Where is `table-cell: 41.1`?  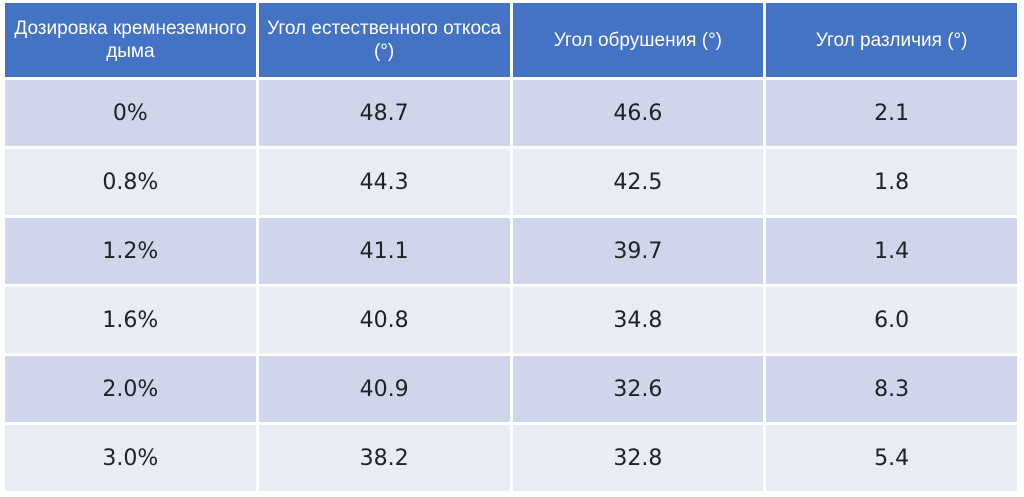
table-cell: 41.1 is located at coordinates (384, 251).